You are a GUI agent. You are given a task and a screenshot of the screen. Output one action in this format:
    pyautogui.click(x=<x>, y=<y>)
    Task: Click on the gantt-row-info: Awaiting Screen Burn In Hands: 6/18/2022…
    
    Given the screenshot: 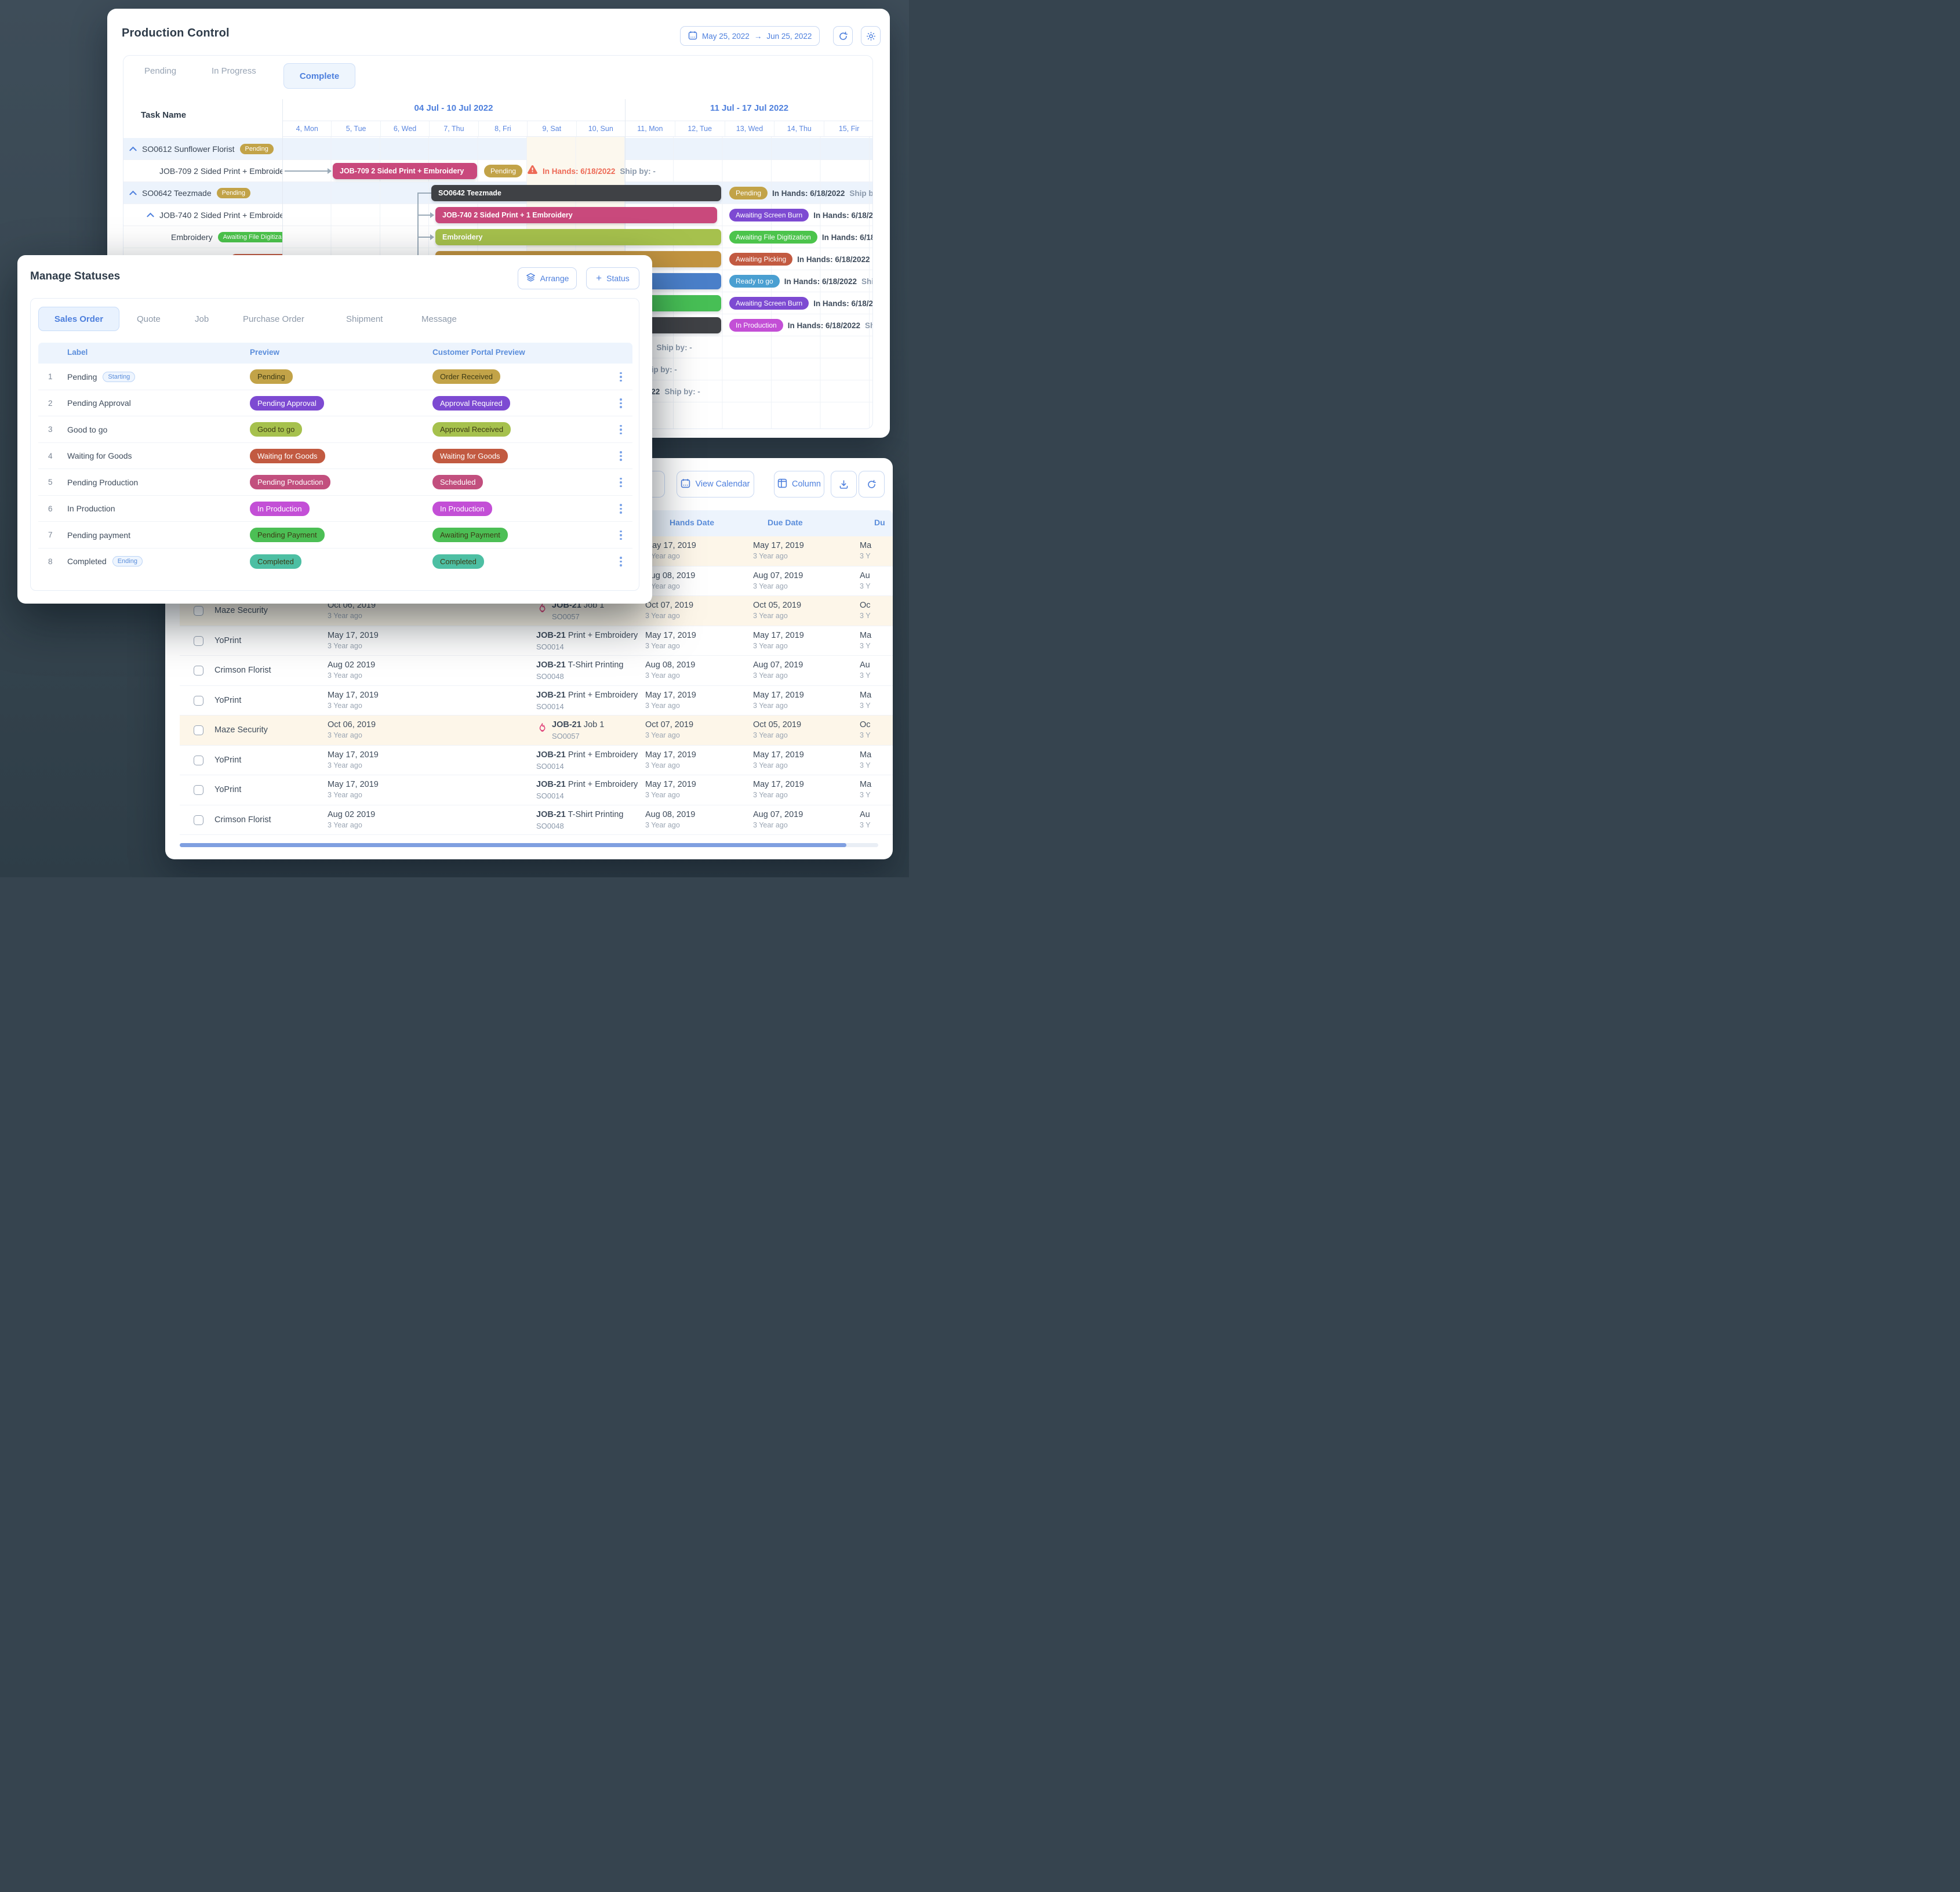 What is the action you would take?
    pyautogui.click(x=801, y=303)
    